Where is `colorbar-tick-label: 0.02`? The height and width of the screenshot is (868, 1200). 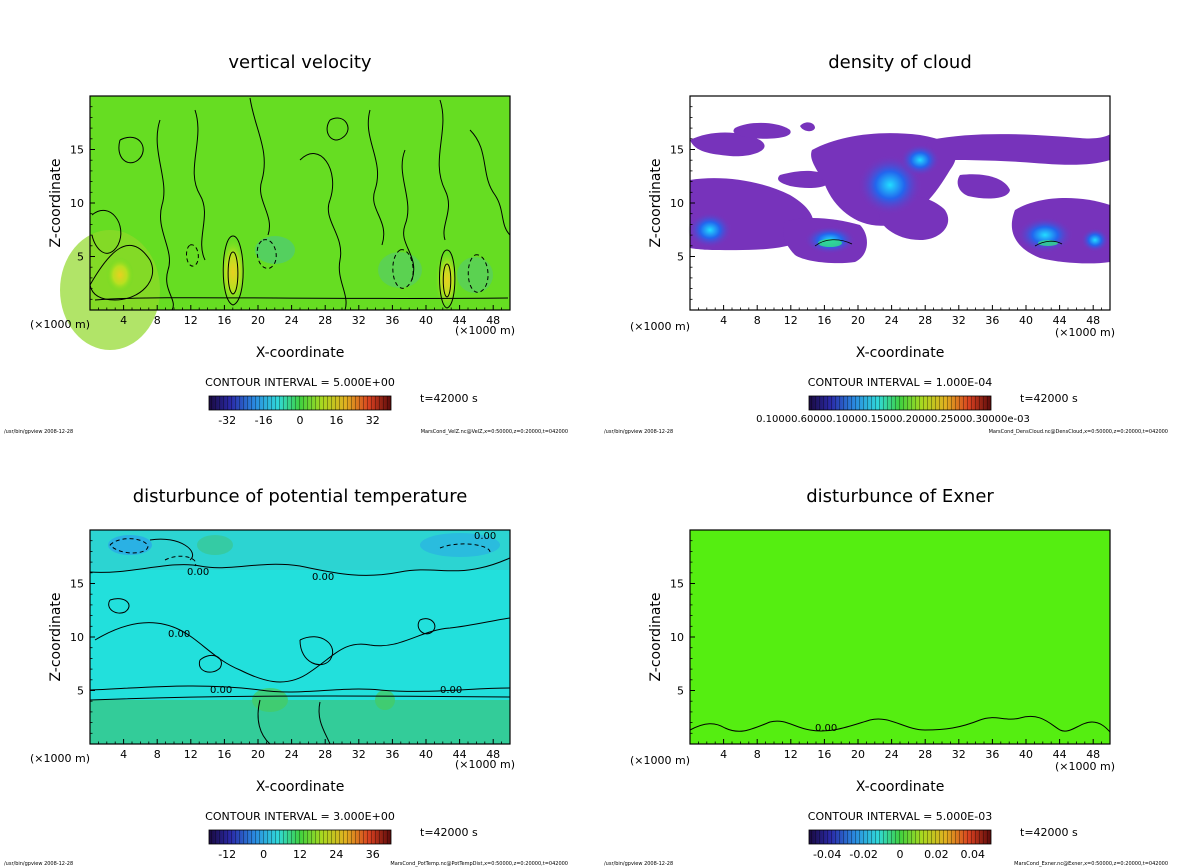 colorbar-tick-label: 0.02 is located at coordinates (936, 854).